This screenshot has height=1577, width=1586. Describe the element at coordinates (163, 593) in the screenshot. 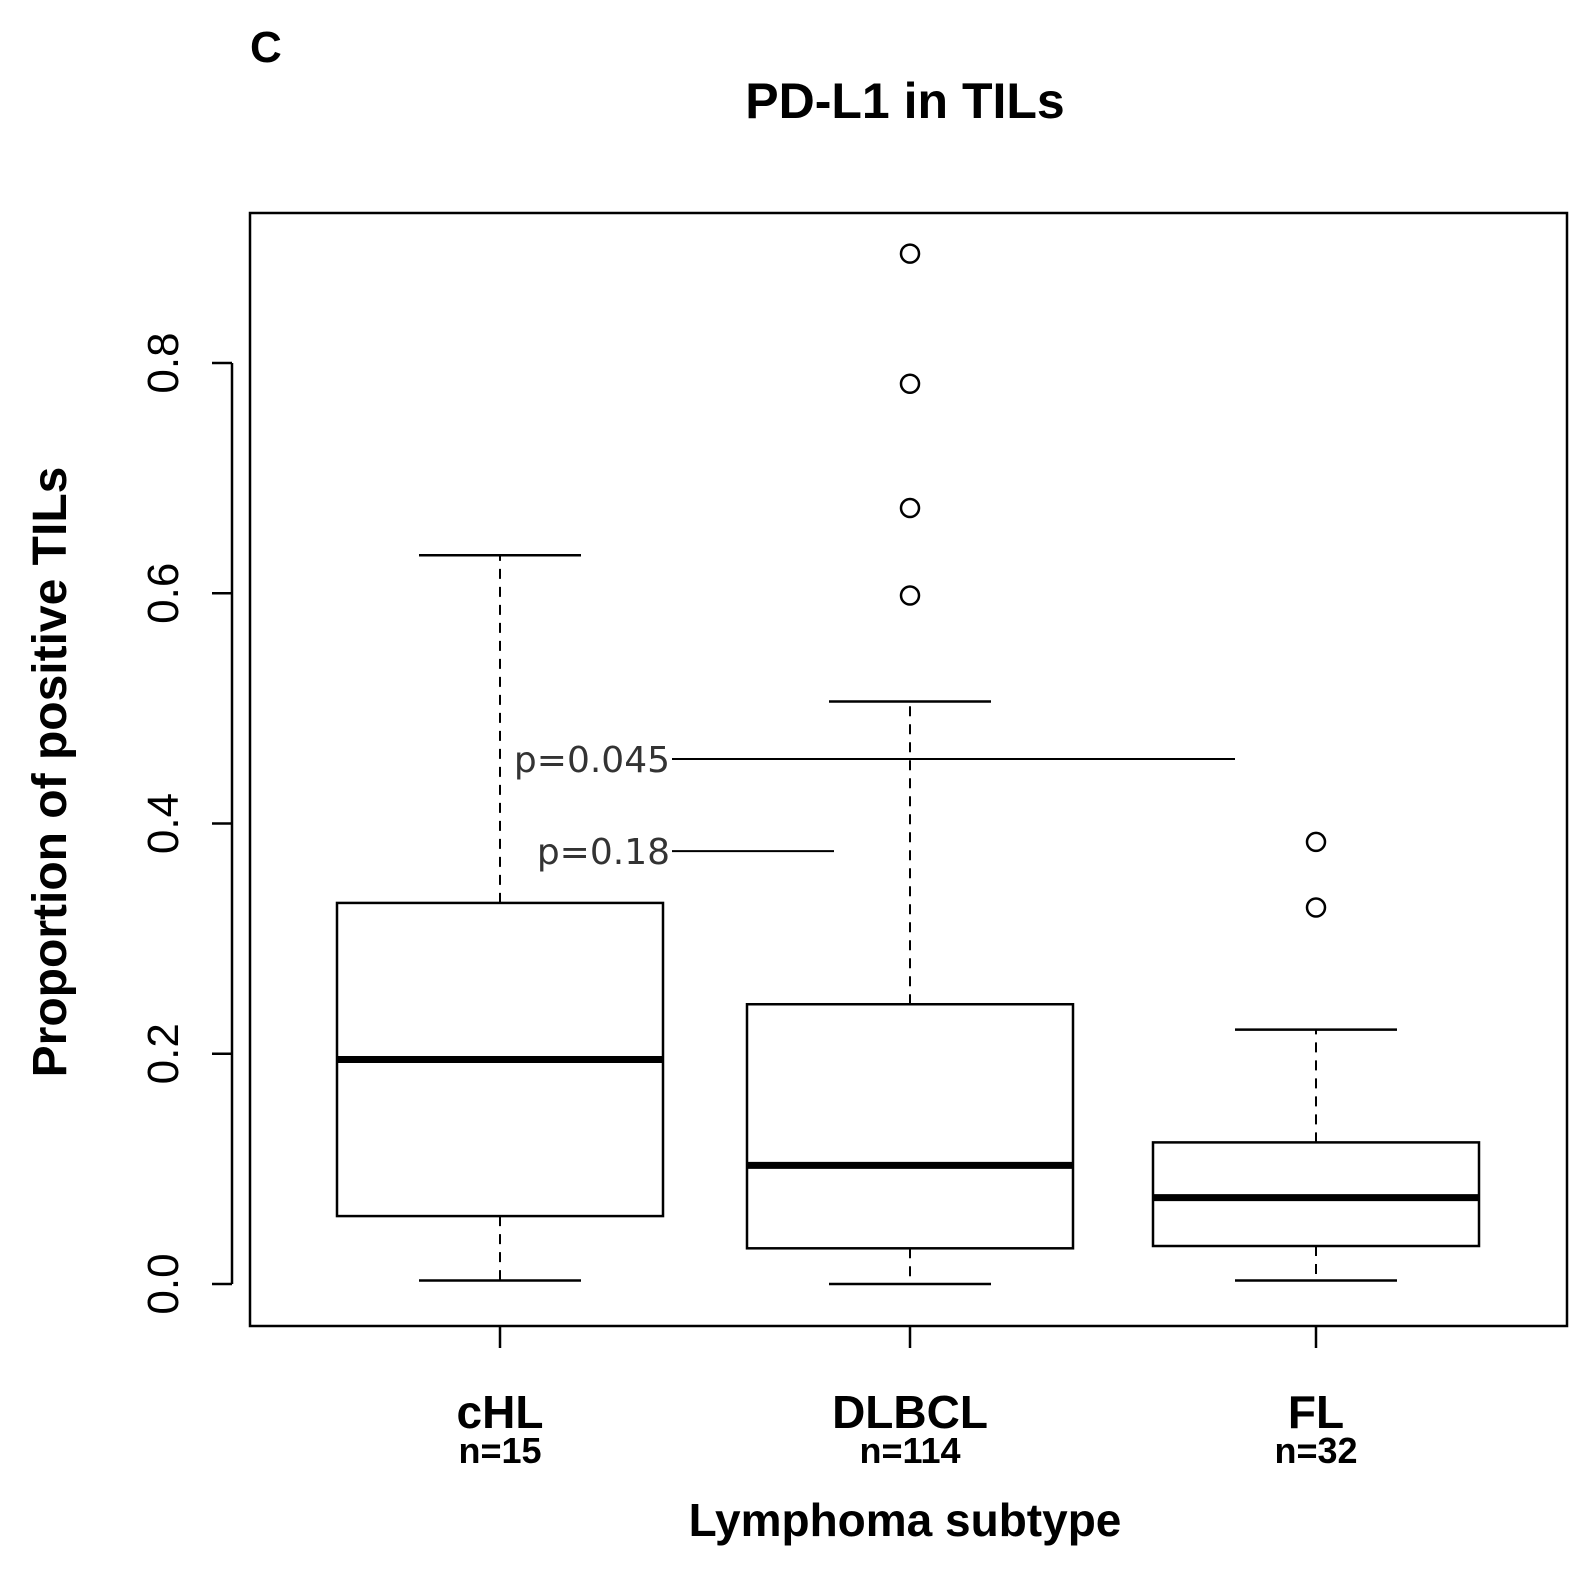

I see `y-tick-label: 0.6` at that location.